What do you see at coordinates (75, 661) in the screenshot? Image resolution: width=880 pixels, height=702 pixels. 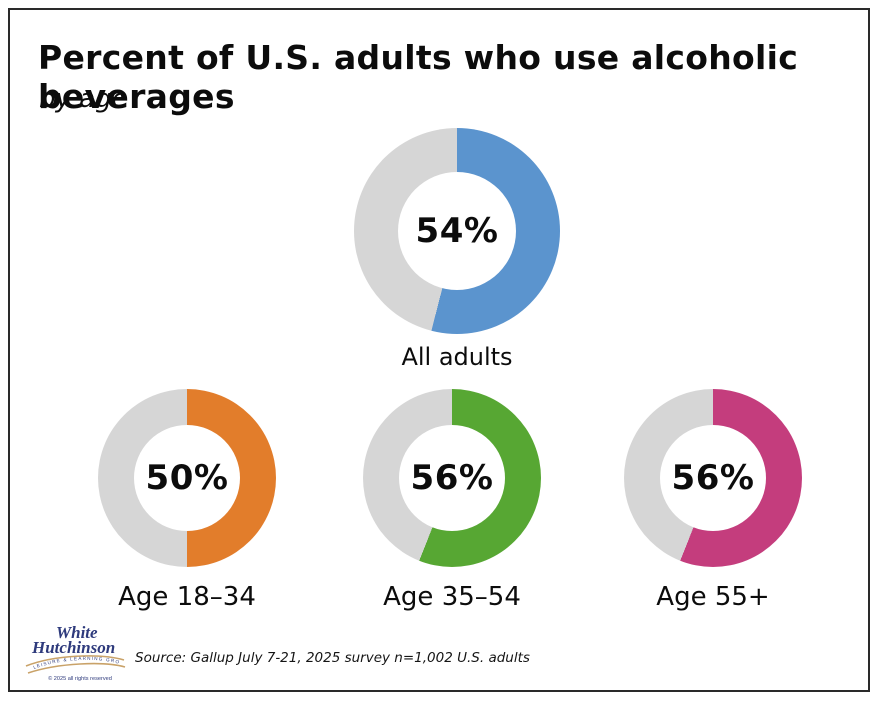 I see `logo-swoosh-top` at bounding box center [75, 661].